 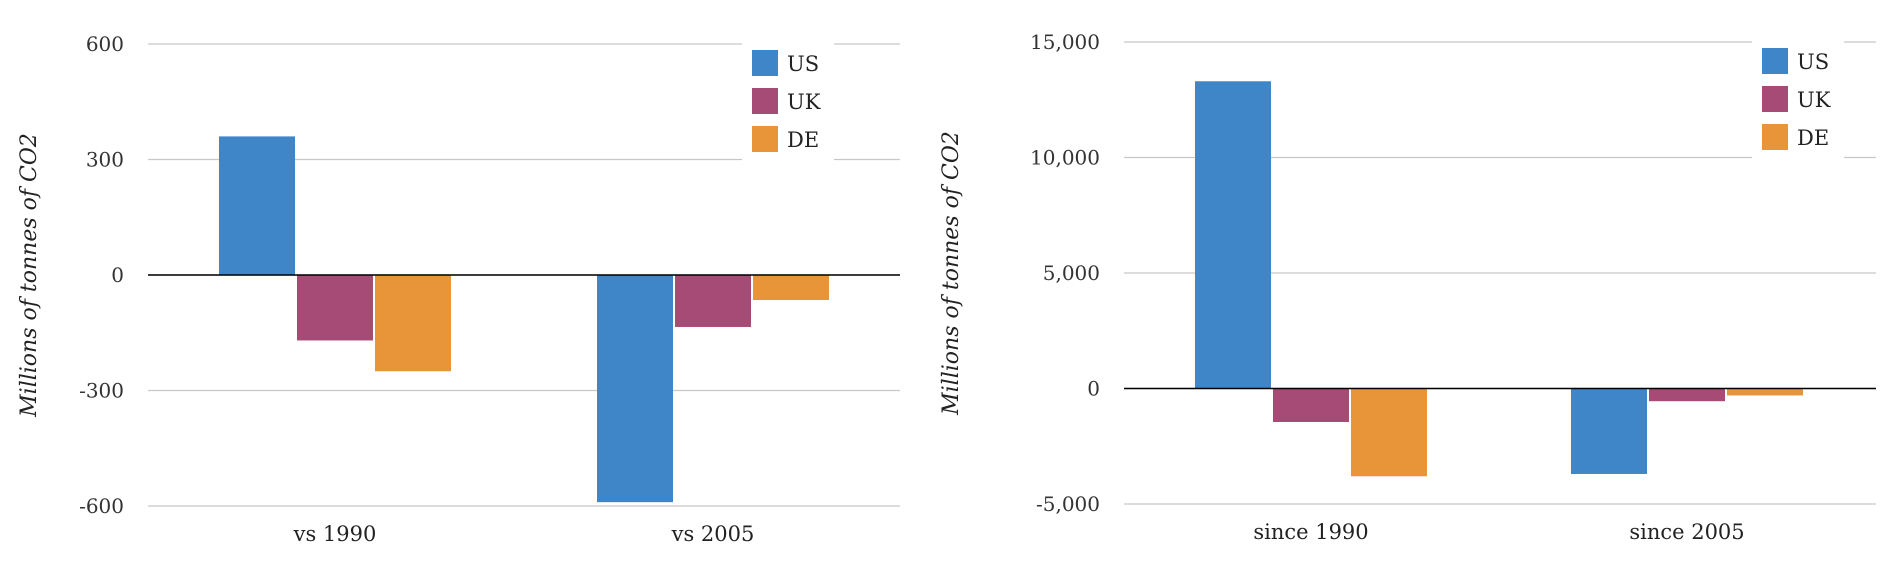 I want to click on y-tick-label: -300, so click(x=101, y=391).